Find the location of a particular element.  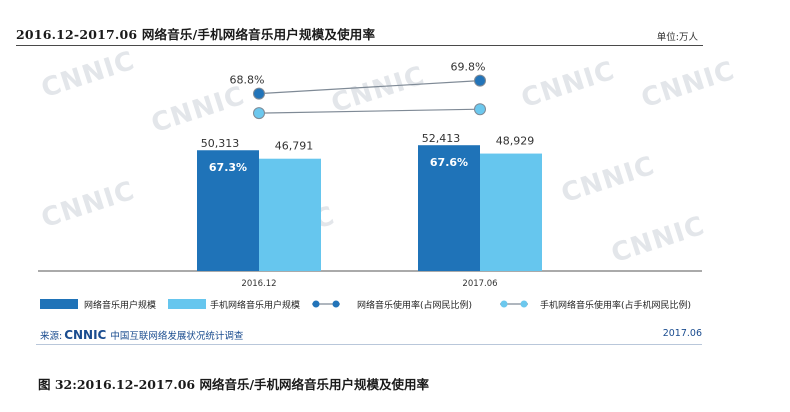

figure-caption: 图 32:2016.12-2017.06 网络音乐/手机网络音乐用户规模及使用率 is located at coordinates (234, 384).